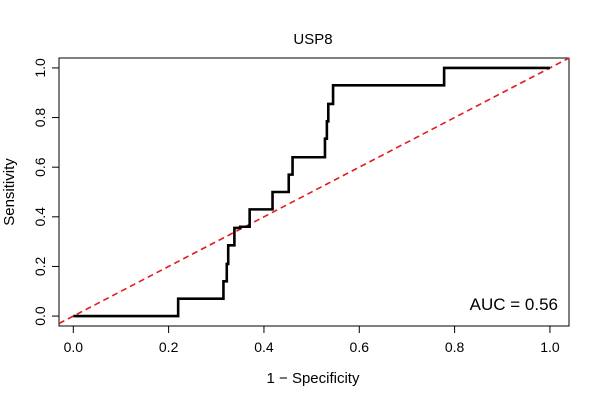 This screenshot has width=600, height=400. Describe the element at coordinates (9, 192) in the screenshot. I see `y-axis-label: Sensitivity` at that location.